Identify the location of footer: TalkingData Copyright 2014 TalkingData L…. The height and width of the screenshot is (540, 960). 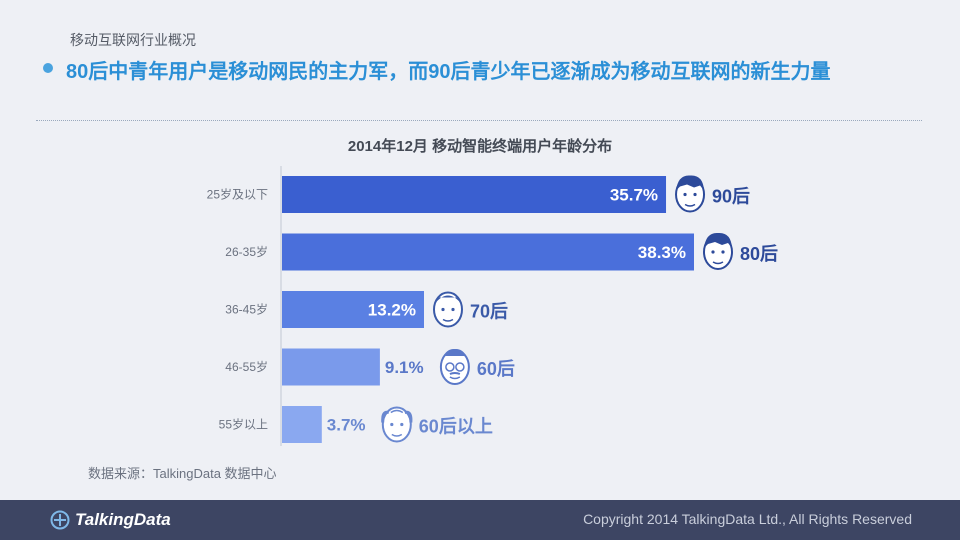
(480, 520).